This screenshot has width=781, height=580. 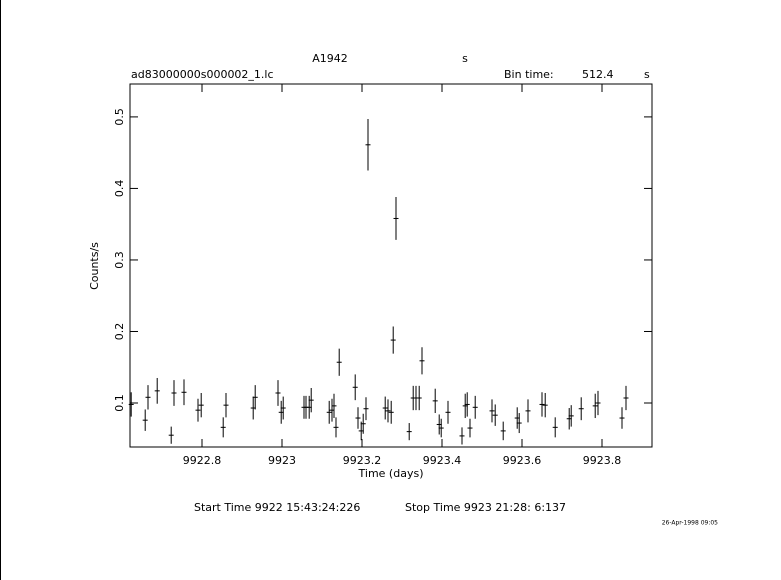 What do you see at coordinates (330, 58) in the screenshot?
I see `chart-title: A1942` at bounding box center [330, 58].